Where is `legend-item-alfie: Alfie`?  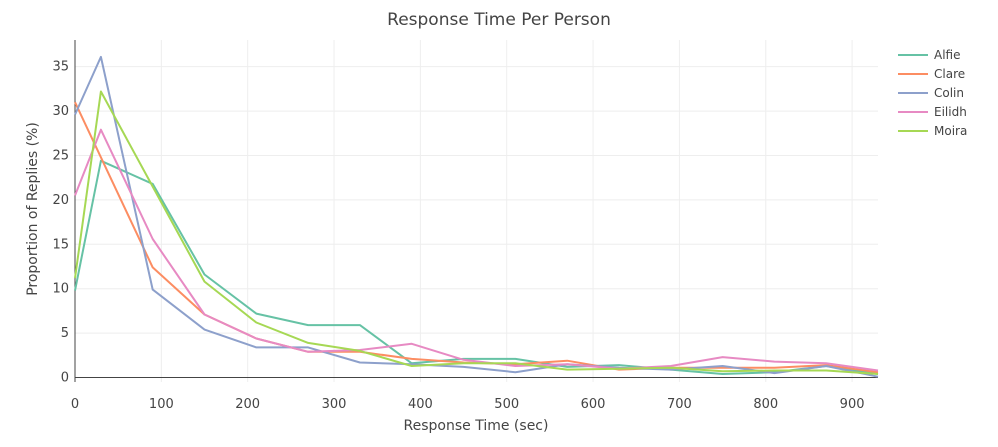 legend-item-alfie: Alfie is located at coordinates (932, 54).